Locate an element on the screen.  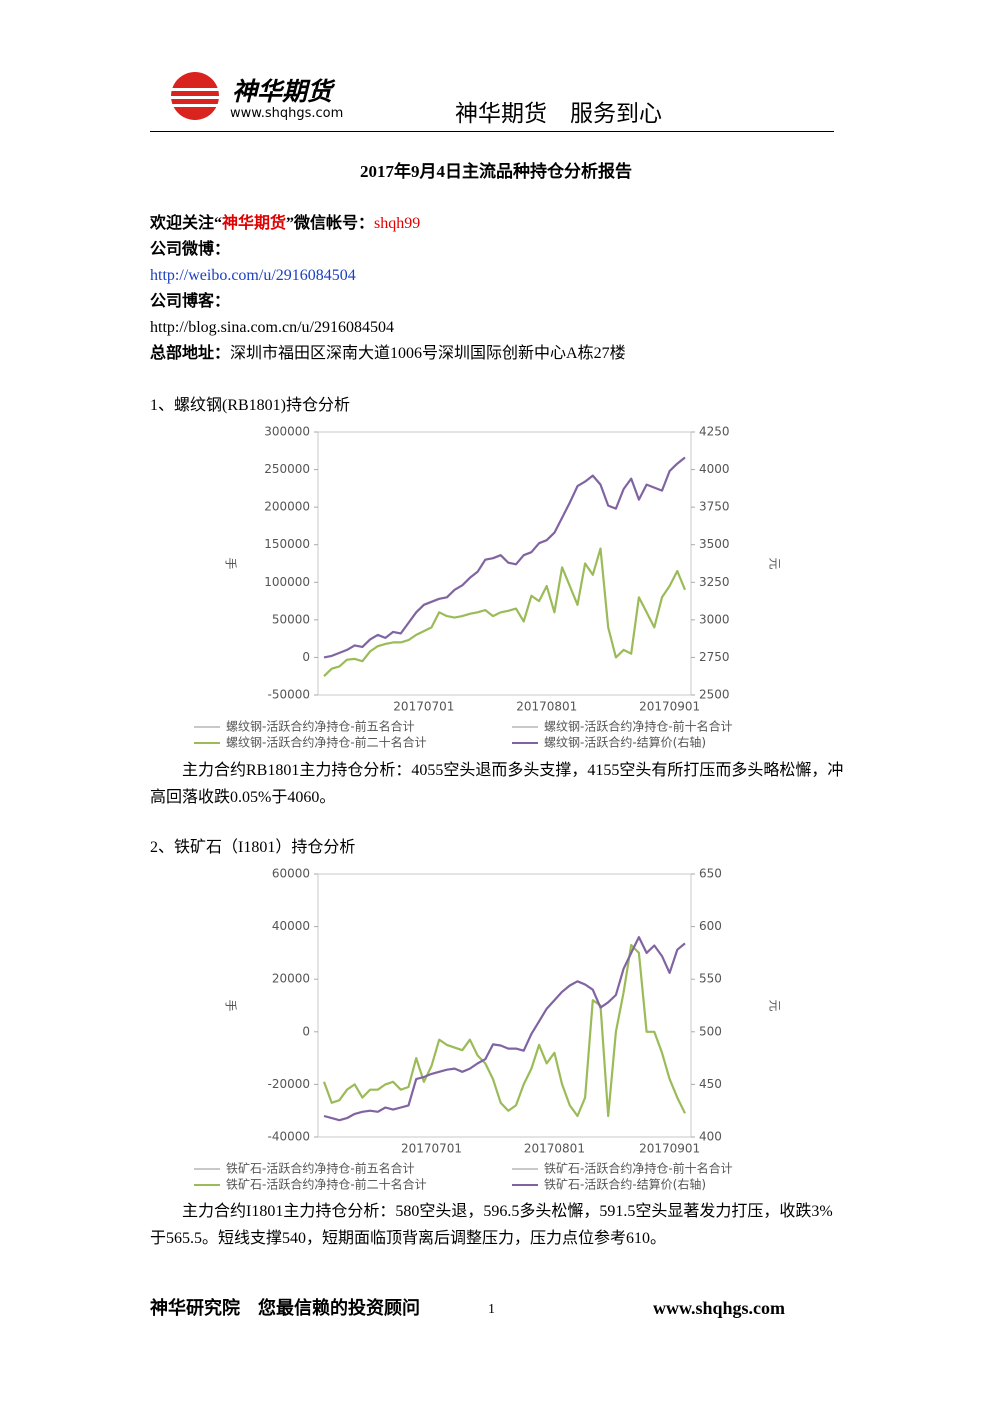
y-tick-label: 150000 is located at coordinates (287, 544).